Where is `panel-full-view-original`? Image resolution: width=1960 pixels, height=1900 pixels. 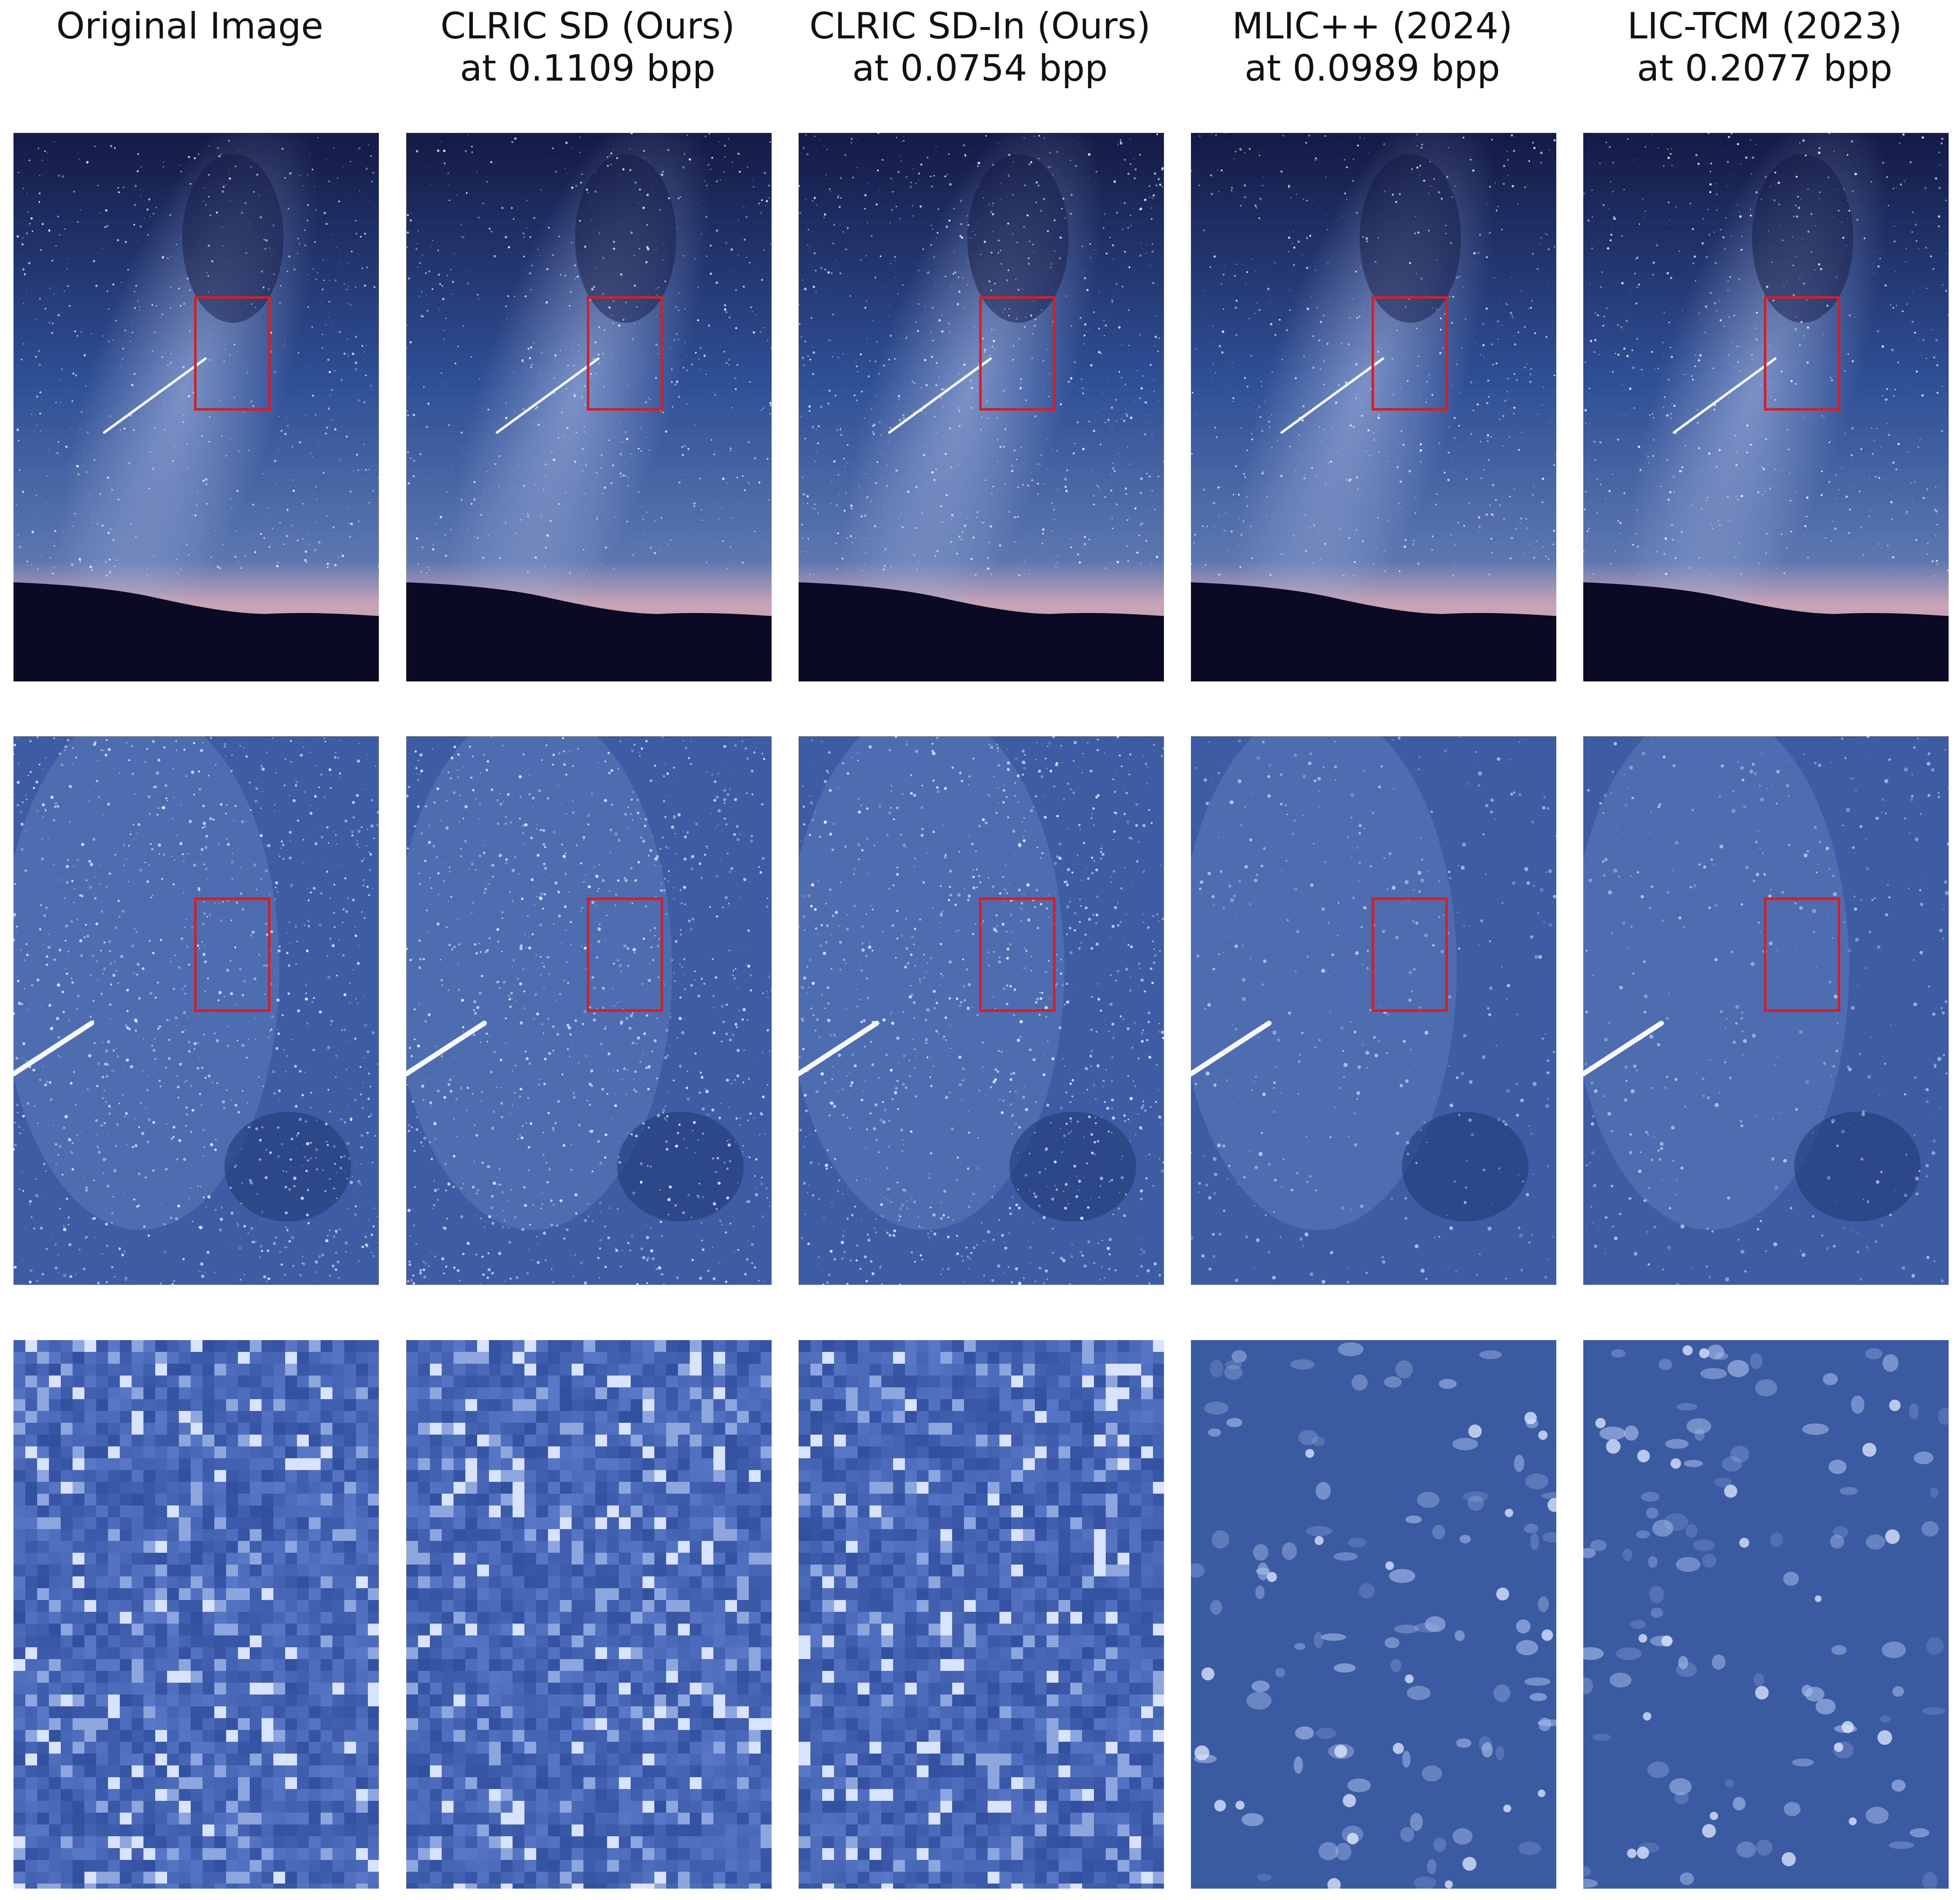
panel-full-view-original is located at coordinates (196, 407).